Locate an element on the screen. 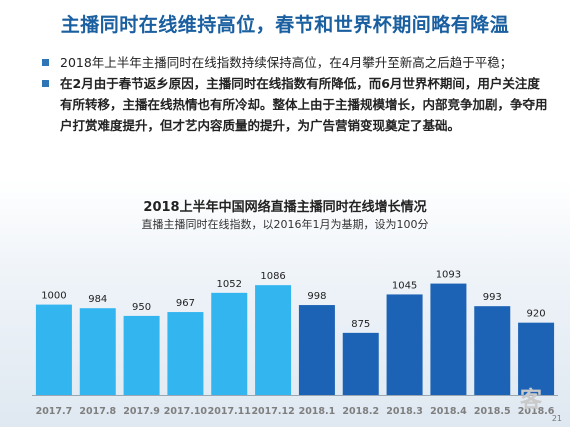 The image size is (570, 427). data-label: 967 is located at coordinates (185, 303).